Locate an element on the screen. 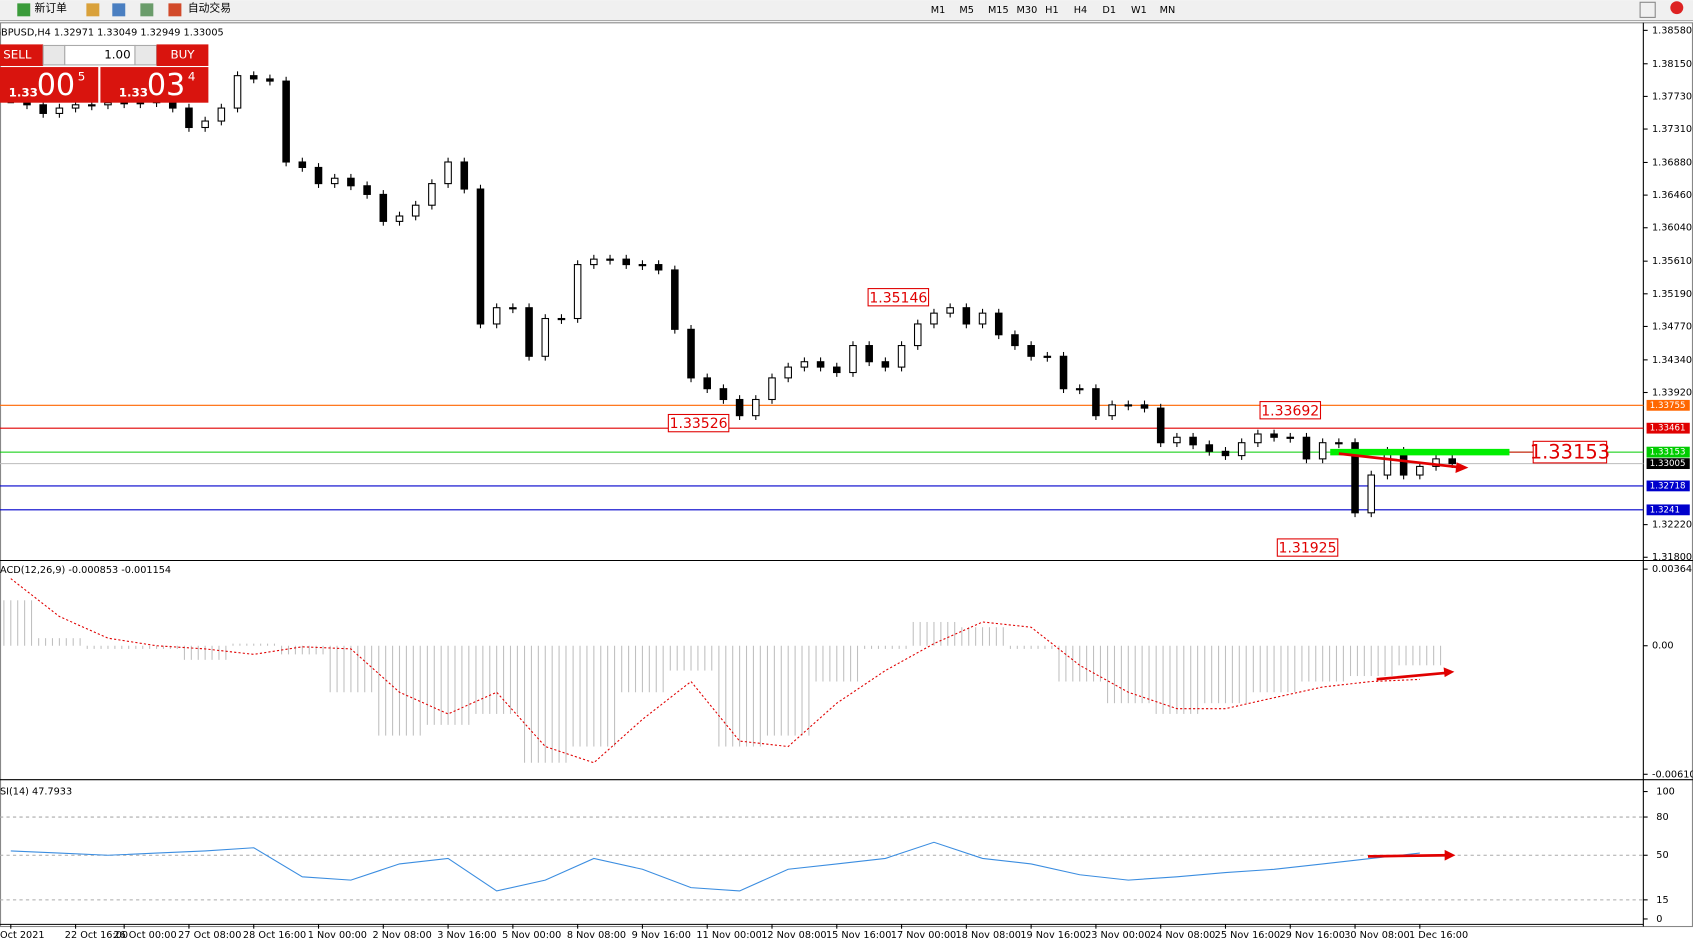  timeframe-button: W1 is located at coordinates (1139, 10).